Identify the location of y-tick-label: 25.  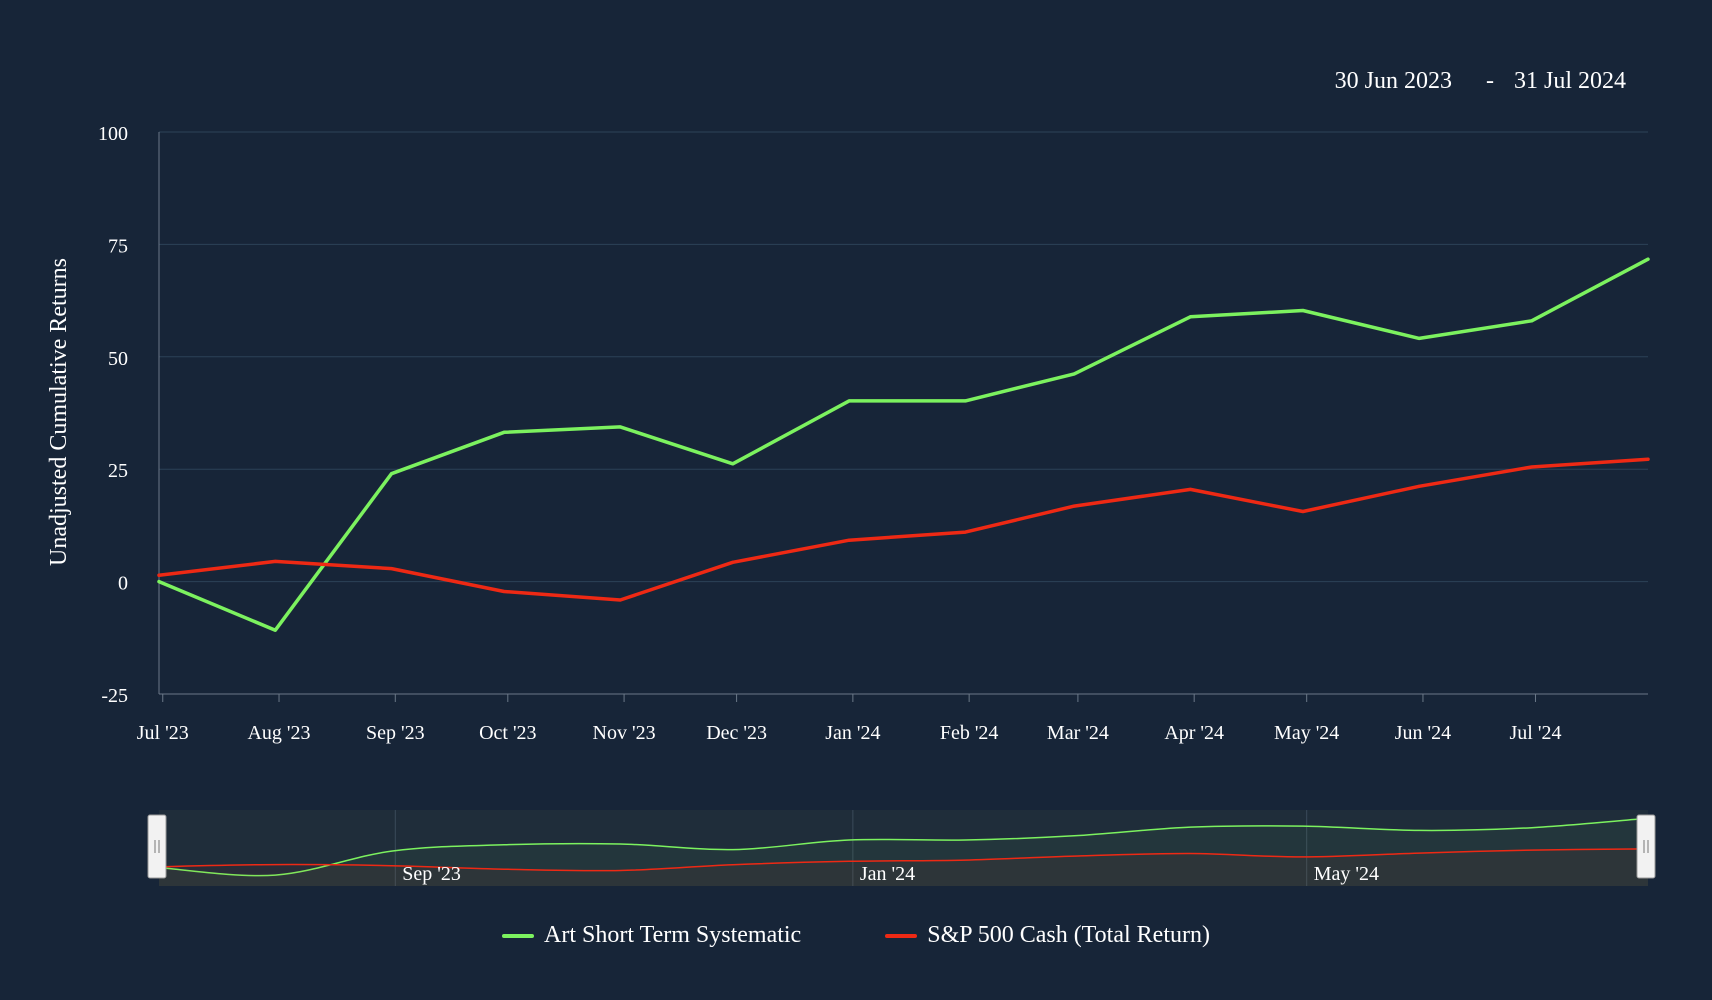
(118, 471).